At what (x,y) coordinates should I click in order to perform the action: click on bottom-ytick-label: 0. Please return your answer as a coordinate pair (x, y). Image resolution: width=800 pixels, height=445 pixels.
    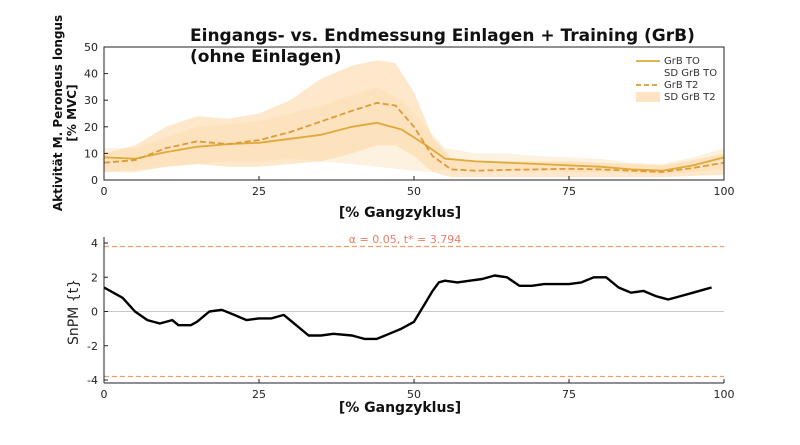
    Looking at the image, I should click on (94, 312).